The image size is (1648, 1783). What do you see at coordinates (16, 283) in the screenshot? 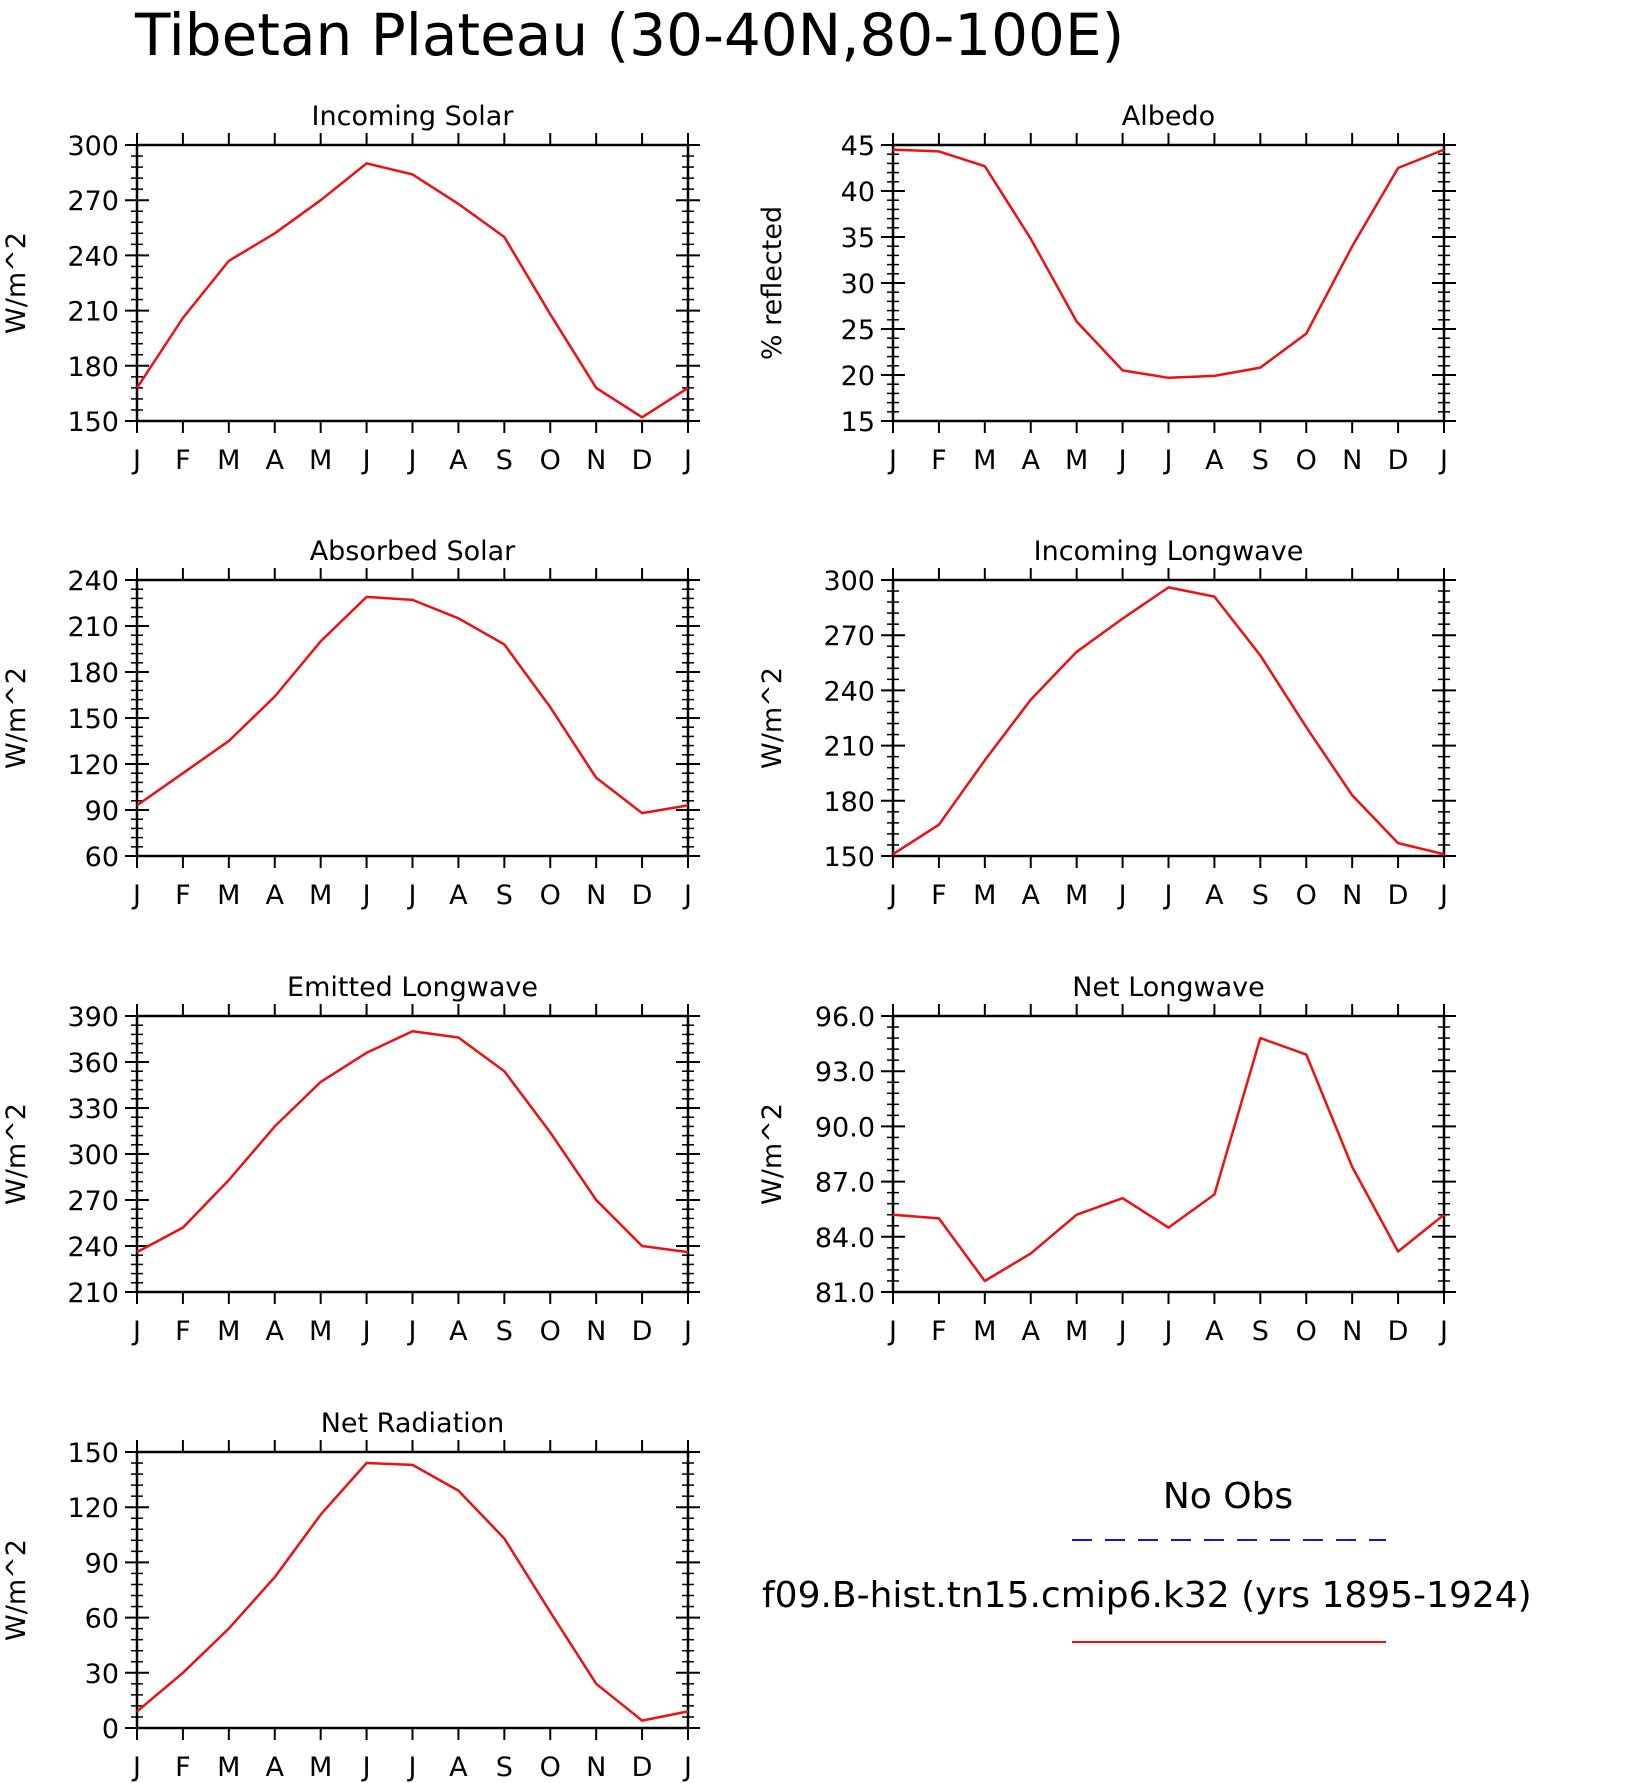
I see `incoming-solar-y-axis-label: W/m^2` at bounding box center [16, 283].